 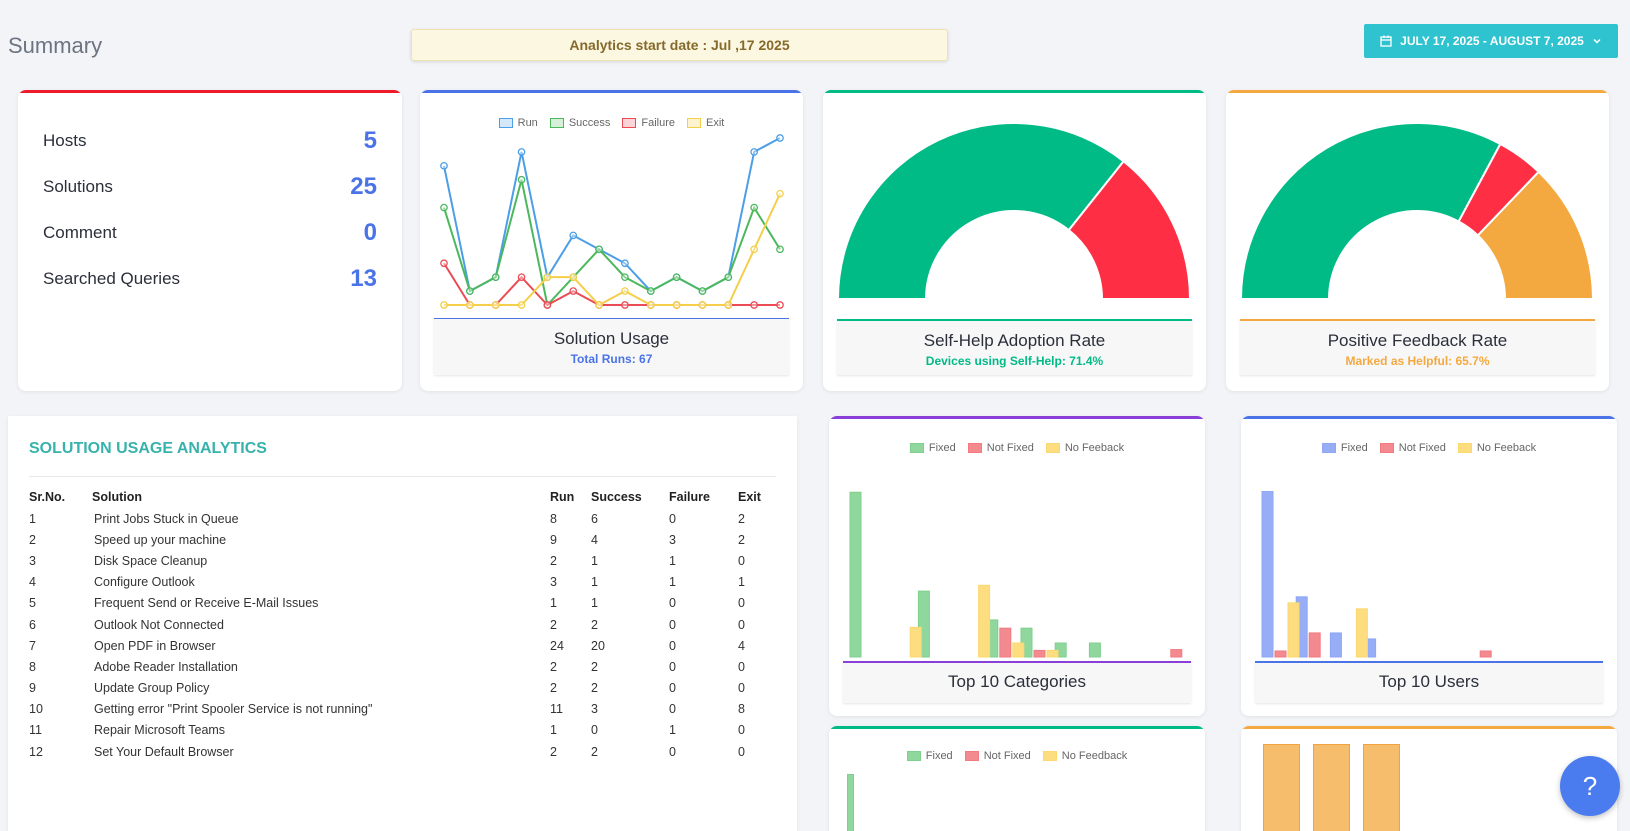 What do you see at coordinates (210, 279) in the screenshot?
I see `stat-searched-queries: Searched Queries 13` at bounding box center [210, 279].